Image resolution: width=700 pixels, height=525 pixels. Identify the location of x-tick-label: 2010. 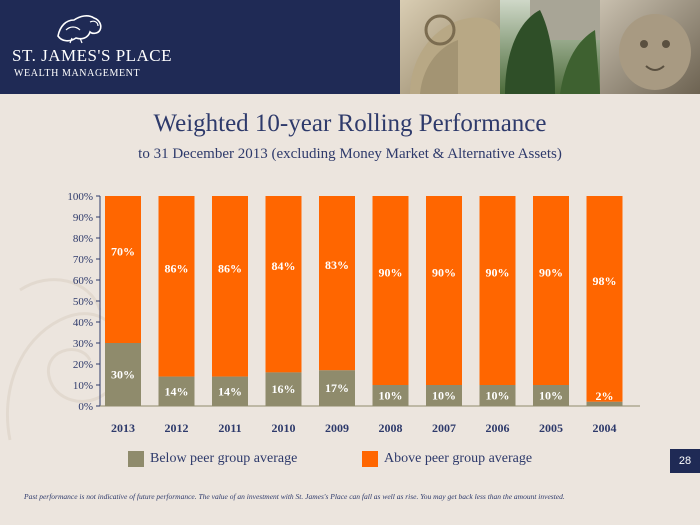
(284, 428).